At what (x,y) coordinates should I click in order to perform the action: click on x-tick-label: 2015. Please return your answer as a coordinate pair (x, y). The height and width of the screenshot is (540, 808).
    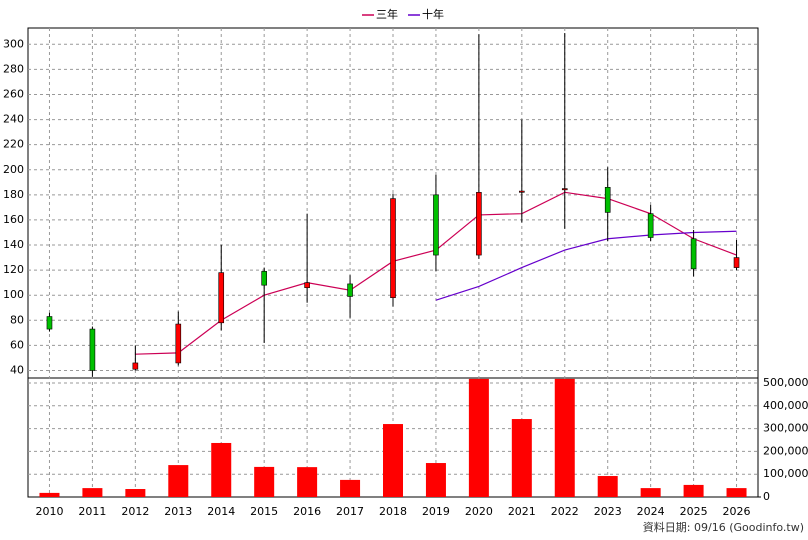
    Looking at the image, I should click on (264, 511).